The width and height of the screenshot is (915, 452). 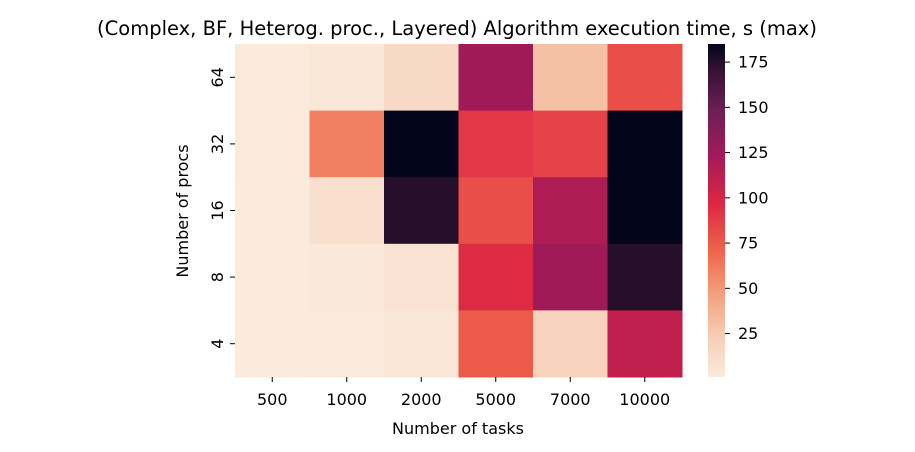 What do you see at coordinates (753, 62) in the screenshot?
I see `colorbar-tick-label: 175` at bounding box center [753, 62].